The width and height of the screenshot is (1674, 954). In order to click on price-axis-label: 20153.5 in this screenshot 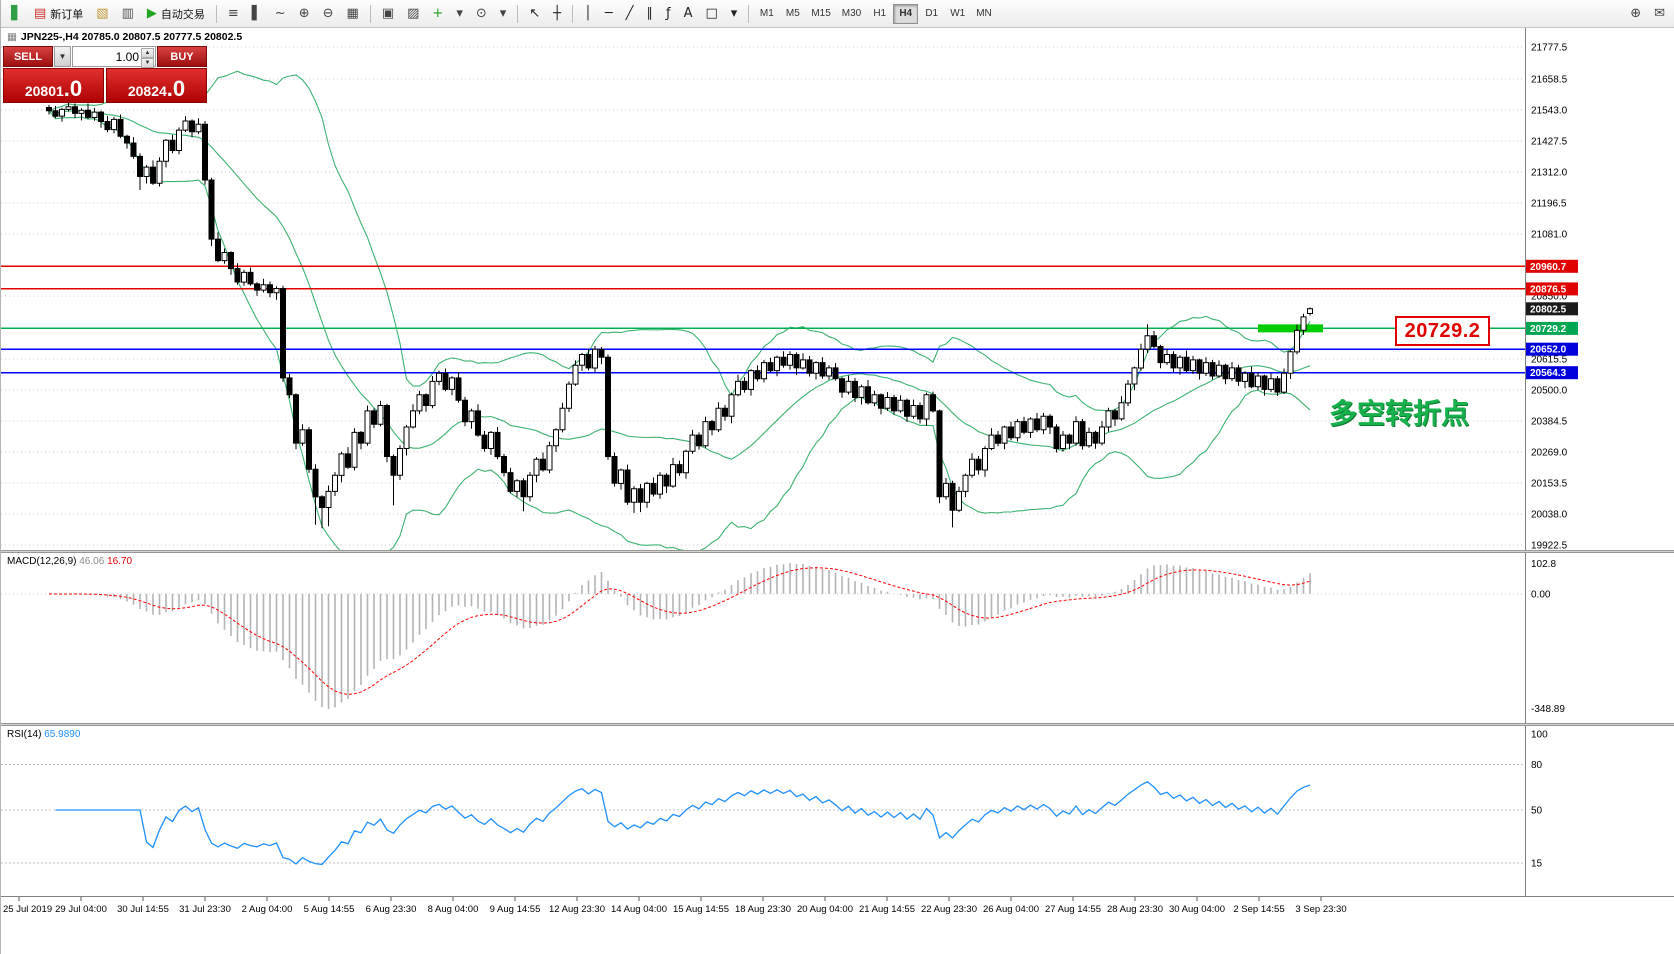, I will do `click(1549, 484)`.